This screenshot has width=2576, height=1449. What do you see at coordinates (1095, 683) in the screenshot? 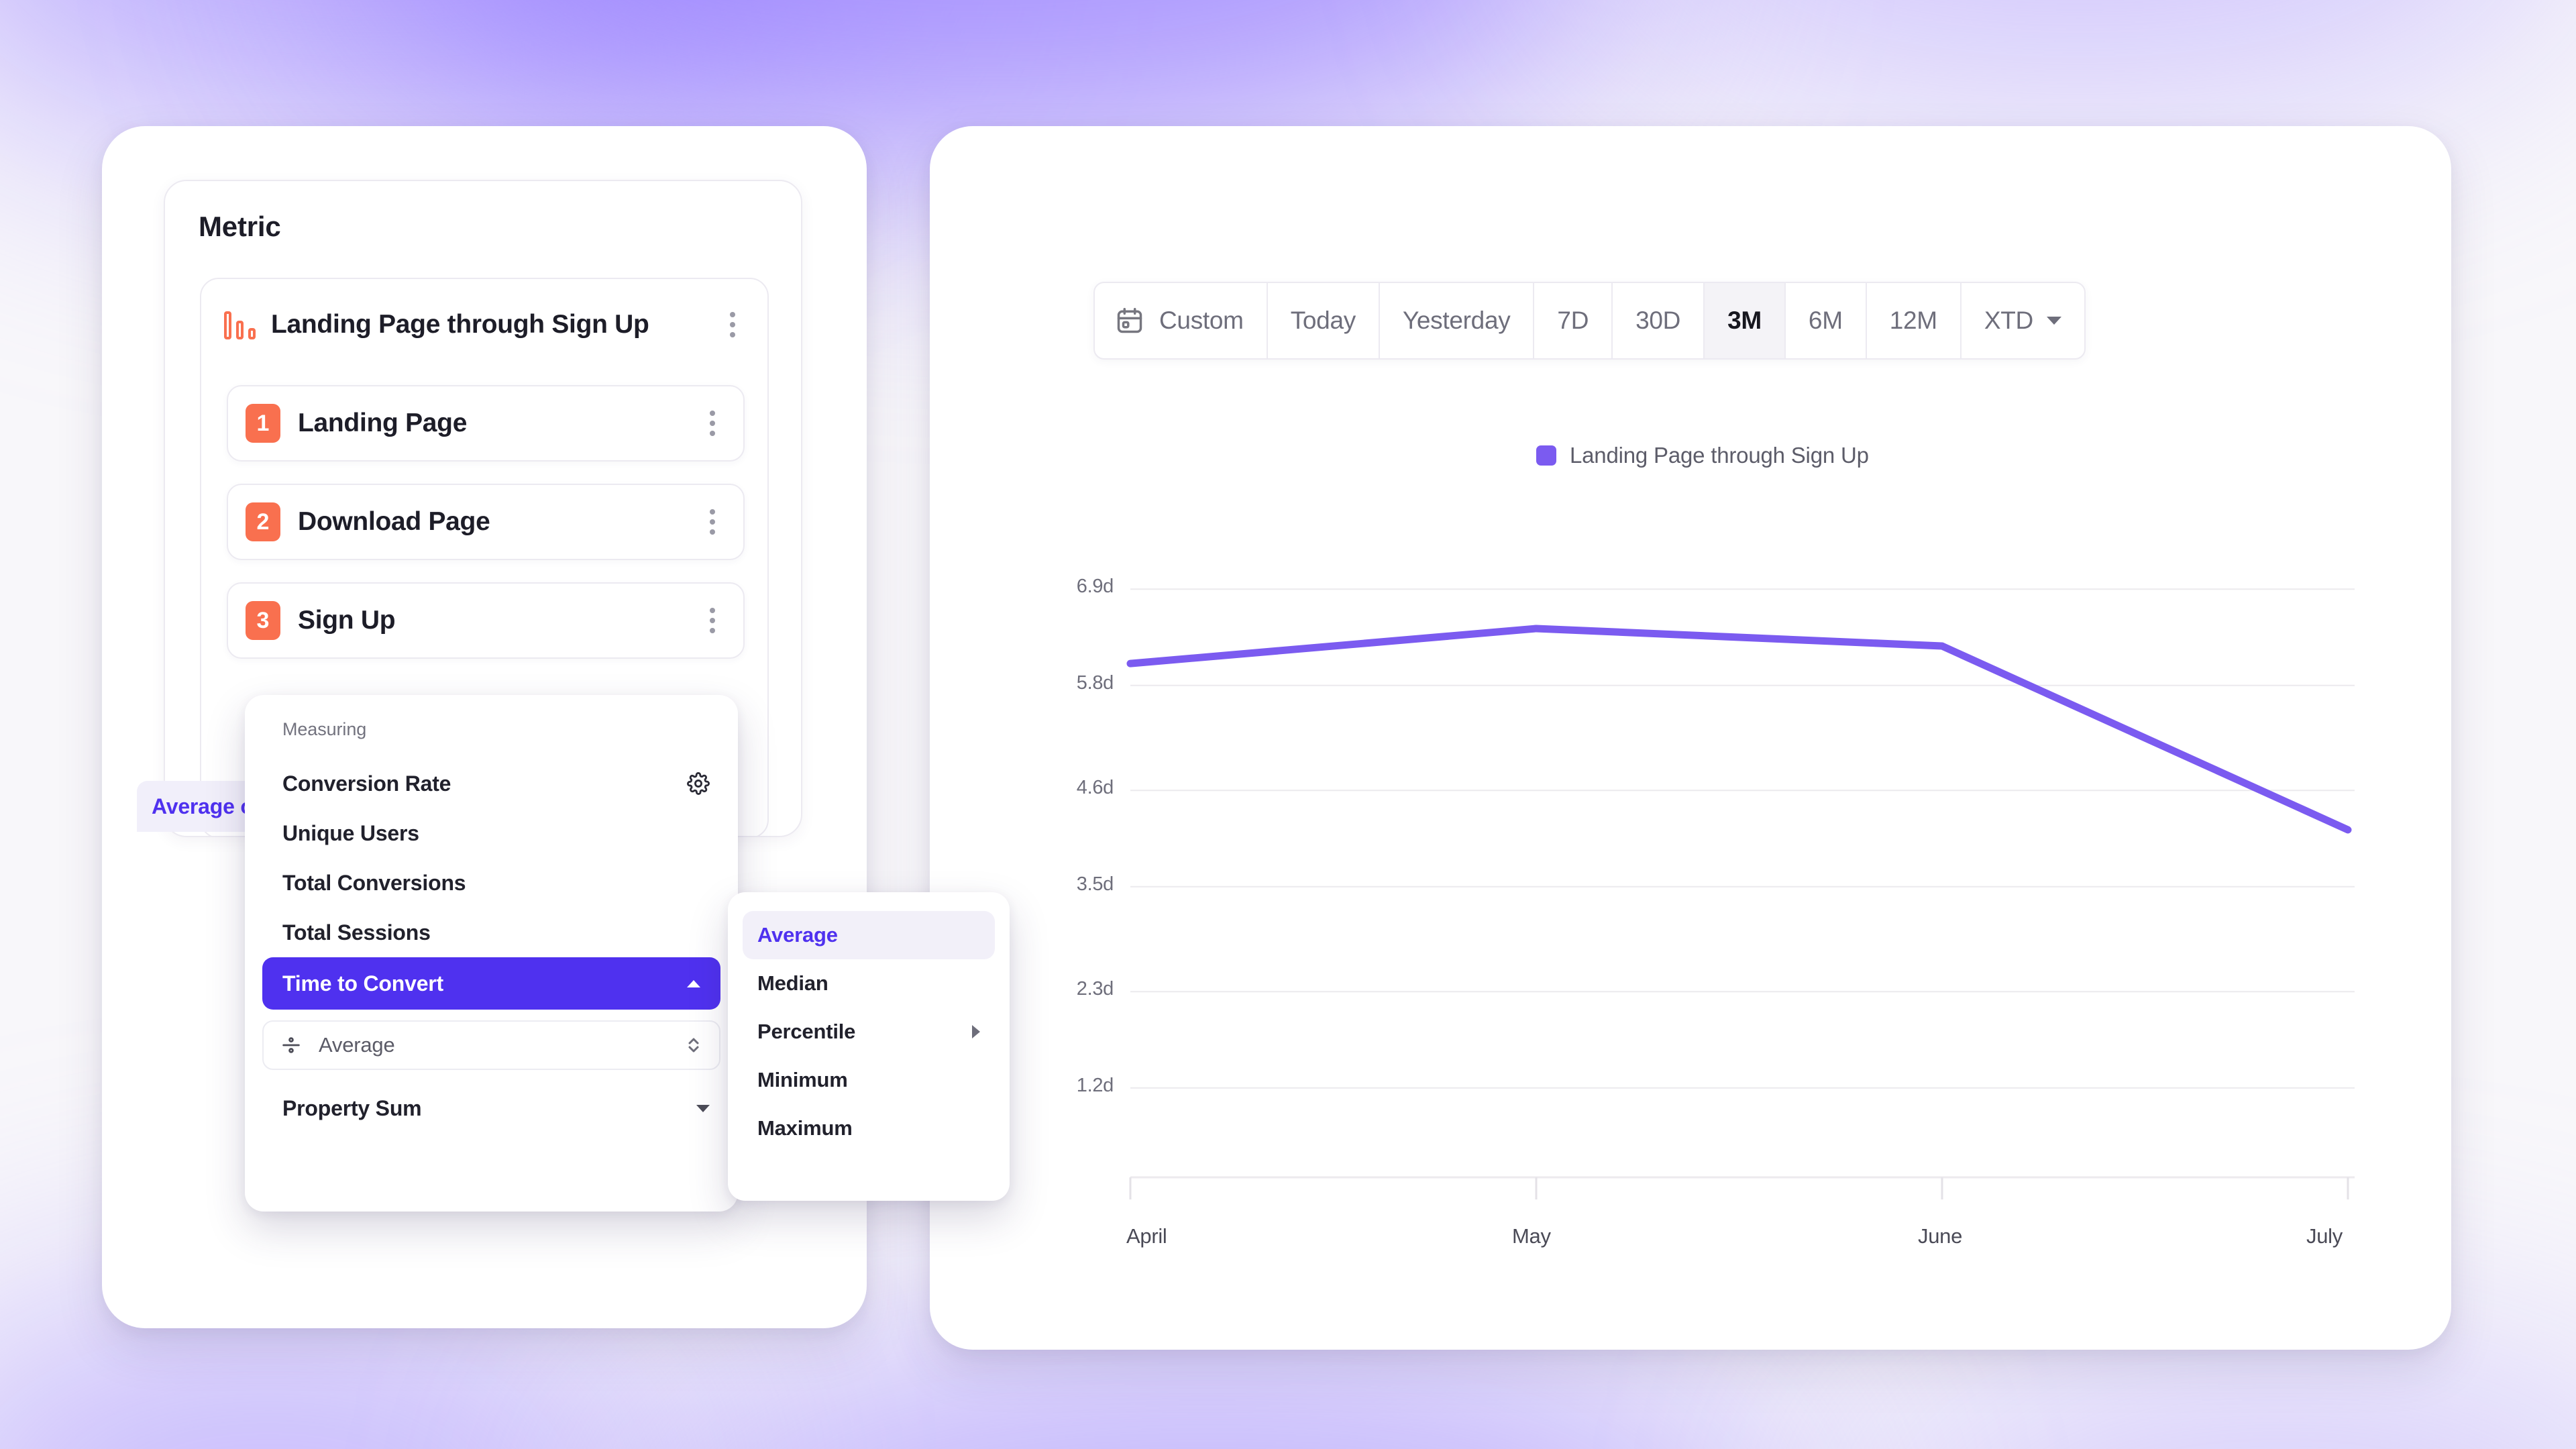
I see `y-axis-tick-label: 5.8d` at bounding box center [1095, 683].